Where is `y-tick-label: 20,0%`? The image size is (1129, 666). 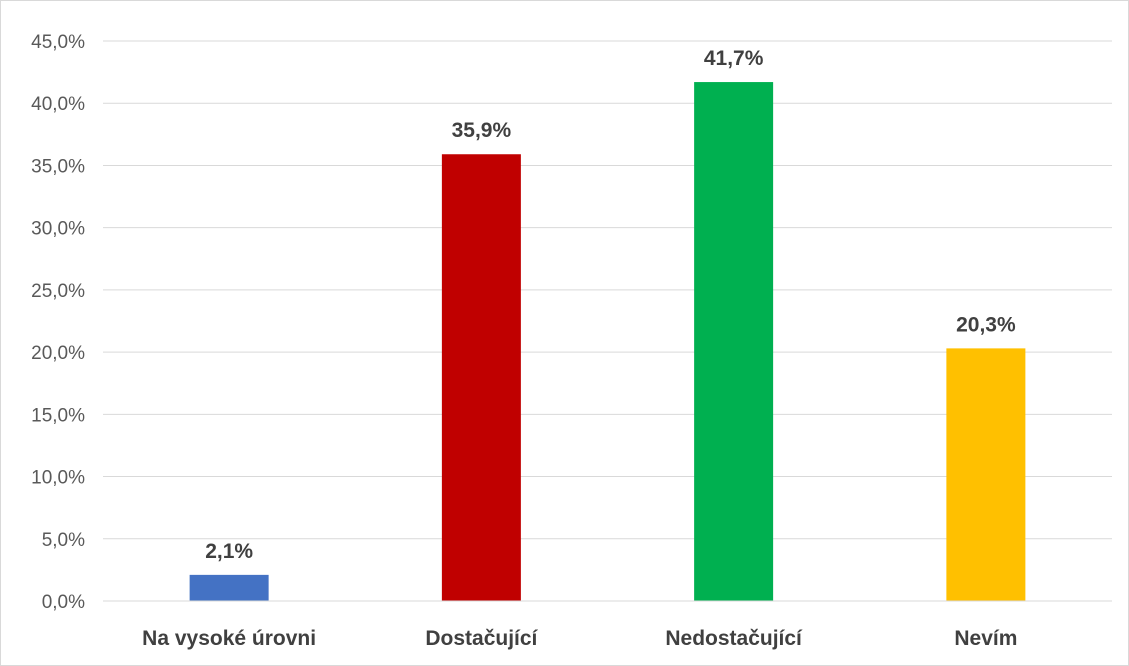
y-tick-label: 20,0% is located at coordinates (58, 353).